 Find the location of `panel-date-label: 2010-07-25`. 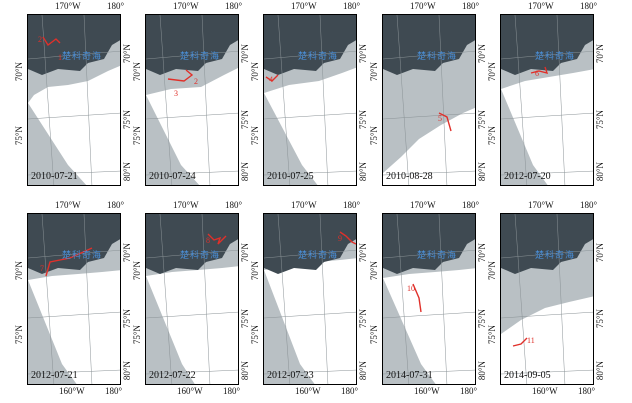

panel-date-label: 2010-07-25 is located at coordinates (290, 176).